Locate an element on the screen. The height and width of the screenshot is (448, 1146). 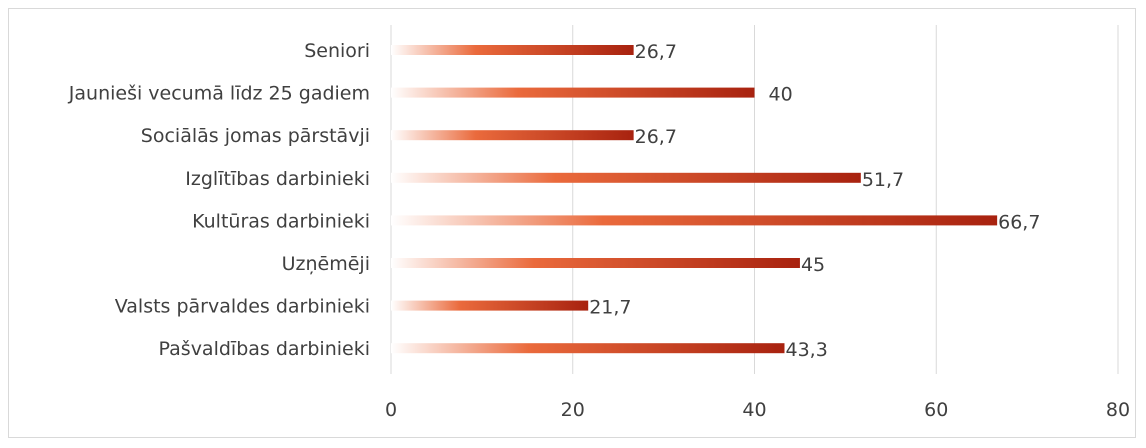
value-label: 51,7 is located at coordinates (883, 180).